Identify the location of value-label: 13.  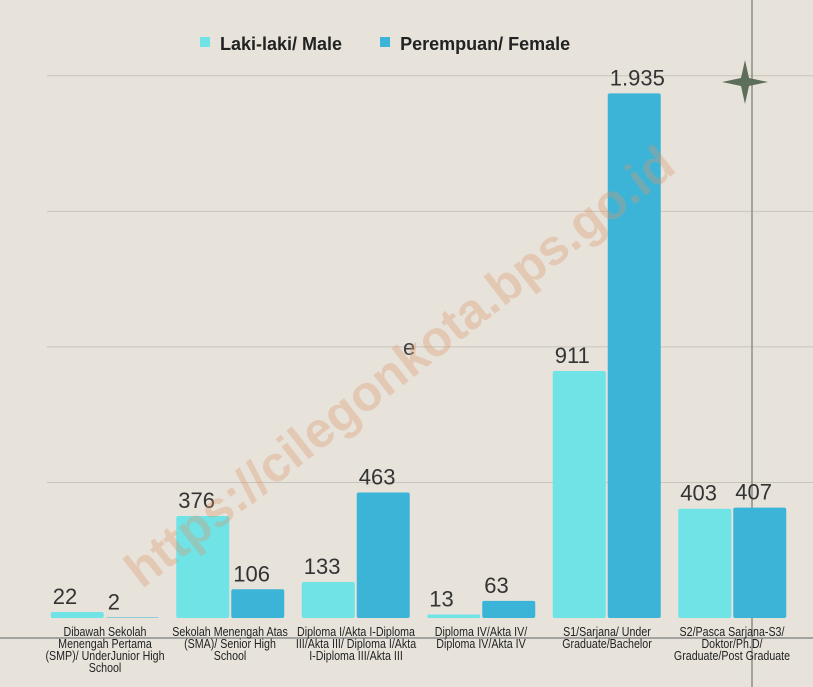
(441, 598).